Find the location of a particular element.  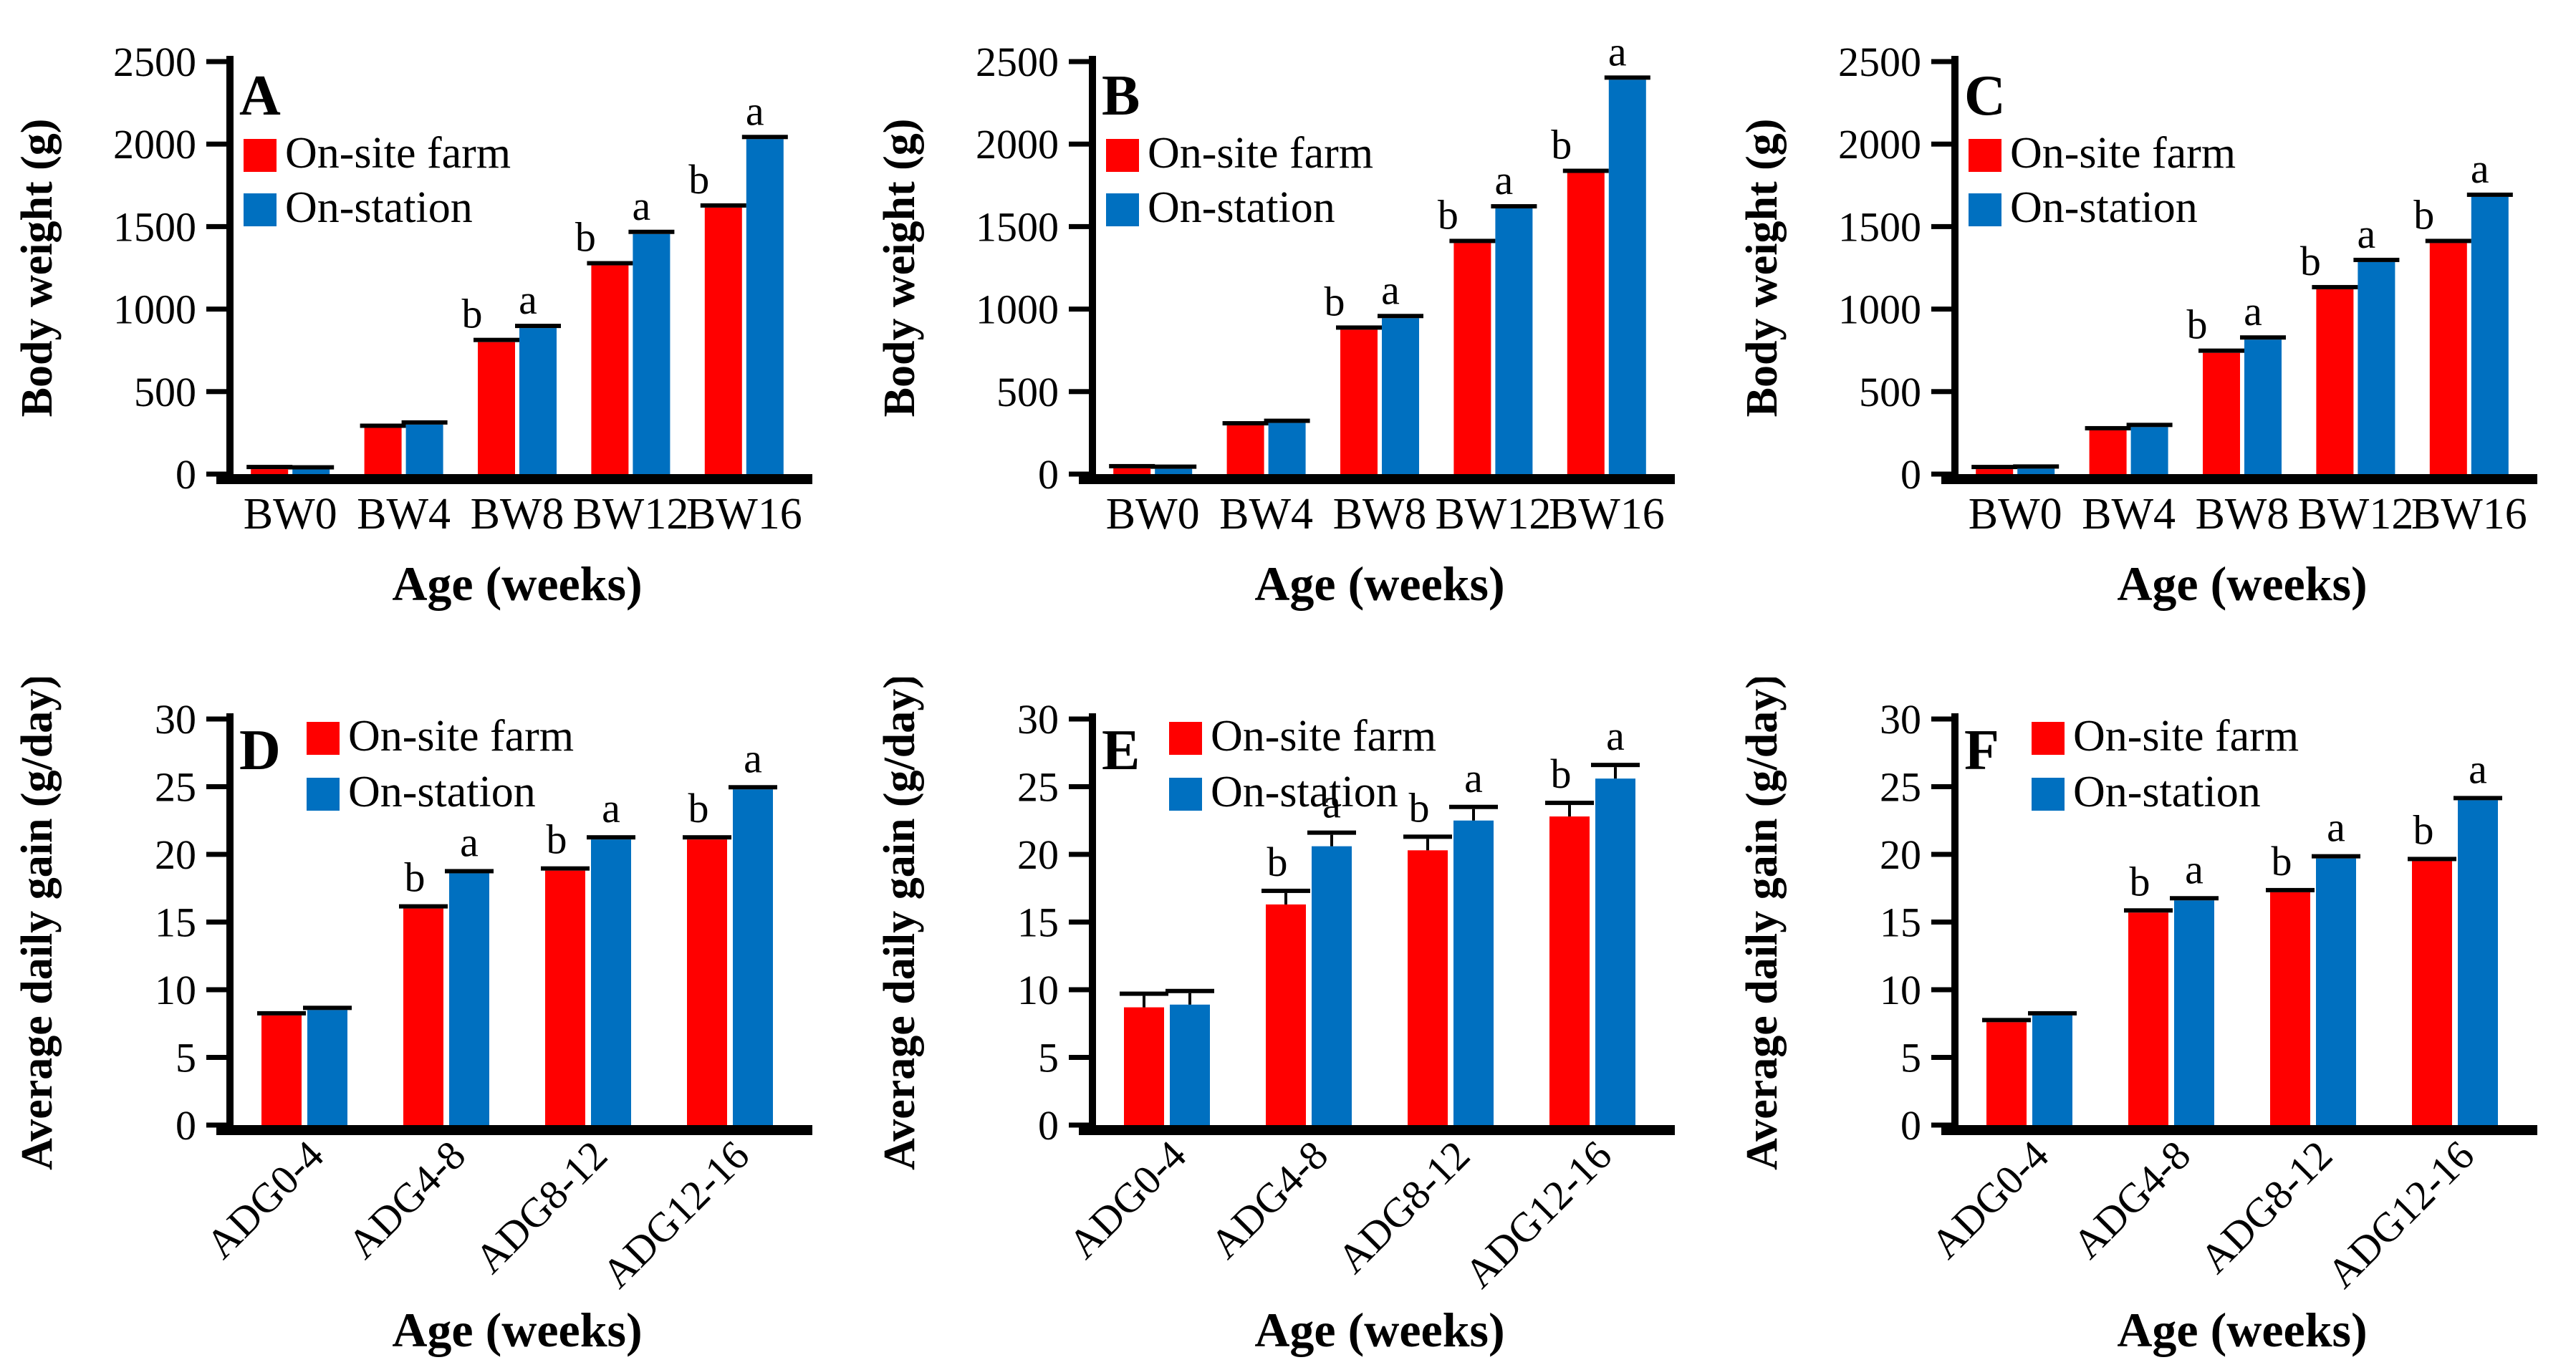

y-tick-label: 1500 is located at coordinates (154, 226).